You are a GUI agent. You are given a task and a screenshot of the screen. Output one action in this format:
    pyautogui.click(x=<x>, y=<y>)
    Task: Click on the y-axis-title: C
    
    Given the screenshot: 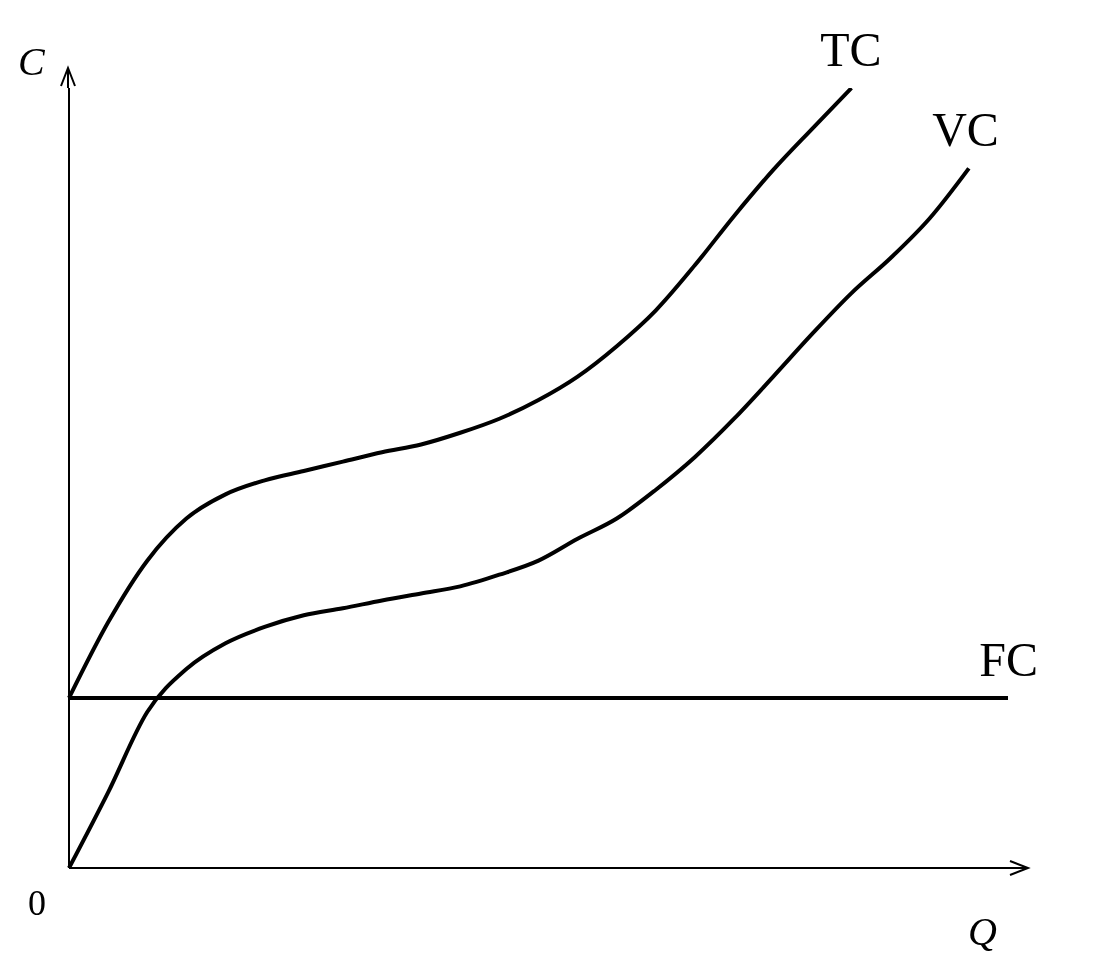 What is the action you would take?
    pyautogui.click(x=31, y=61)
    